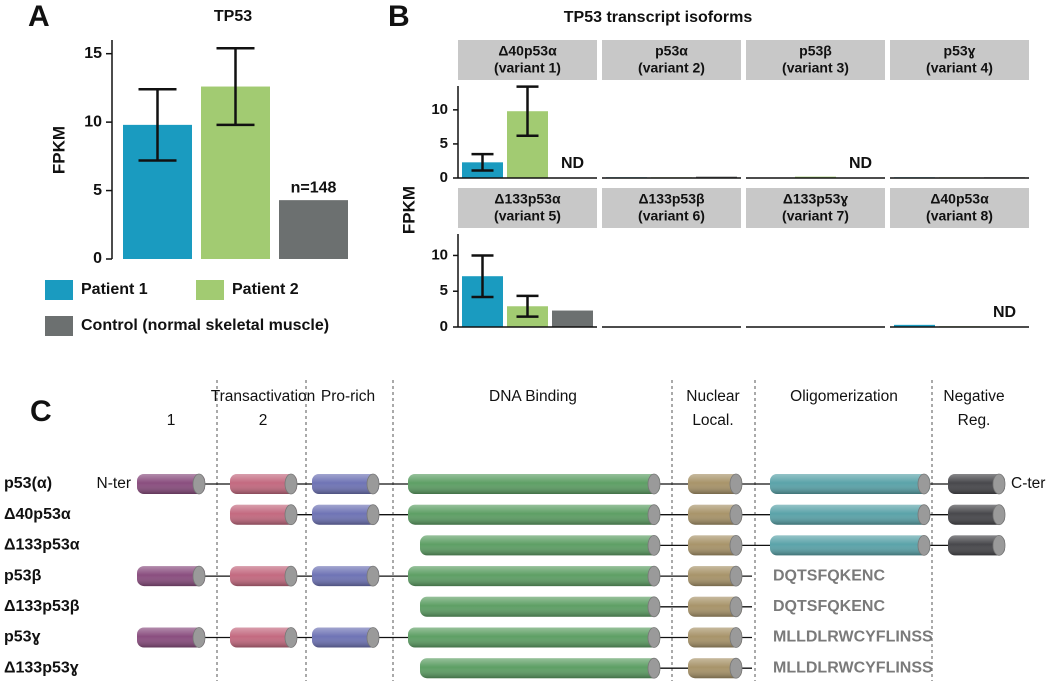  I want to click on facet-title: p53β, so click(815, 51).